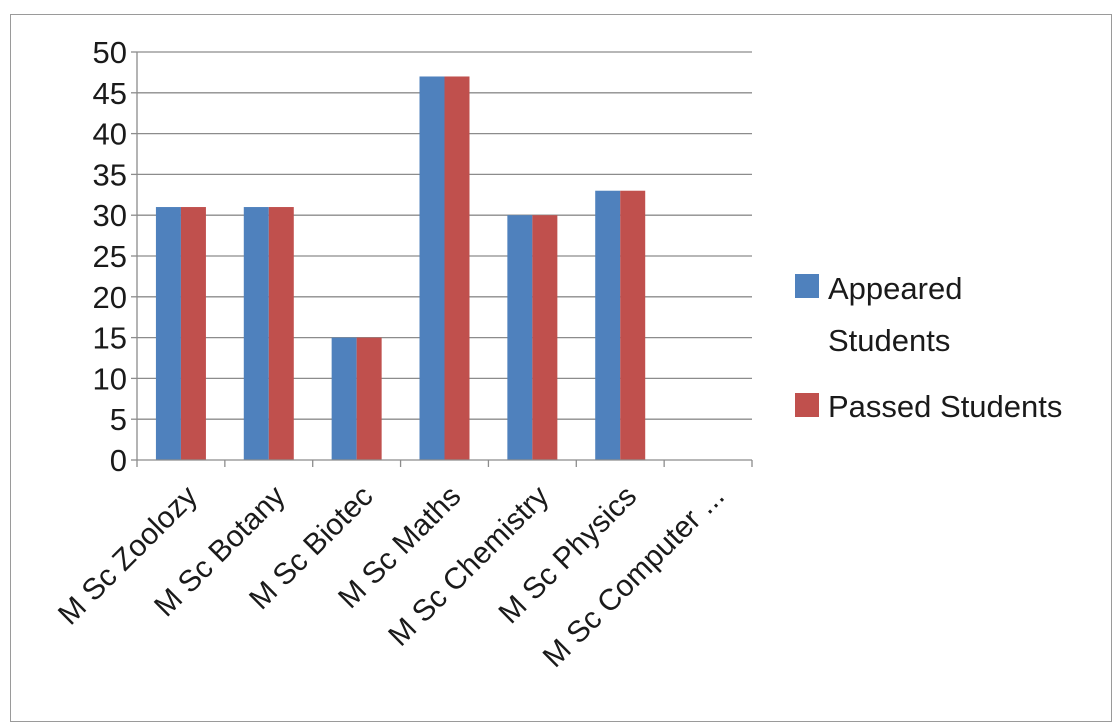  What do you see at coordinates (118, 460) in the screenshot?
I see `y-tick-label: 0` at bounding box center [118, 460].